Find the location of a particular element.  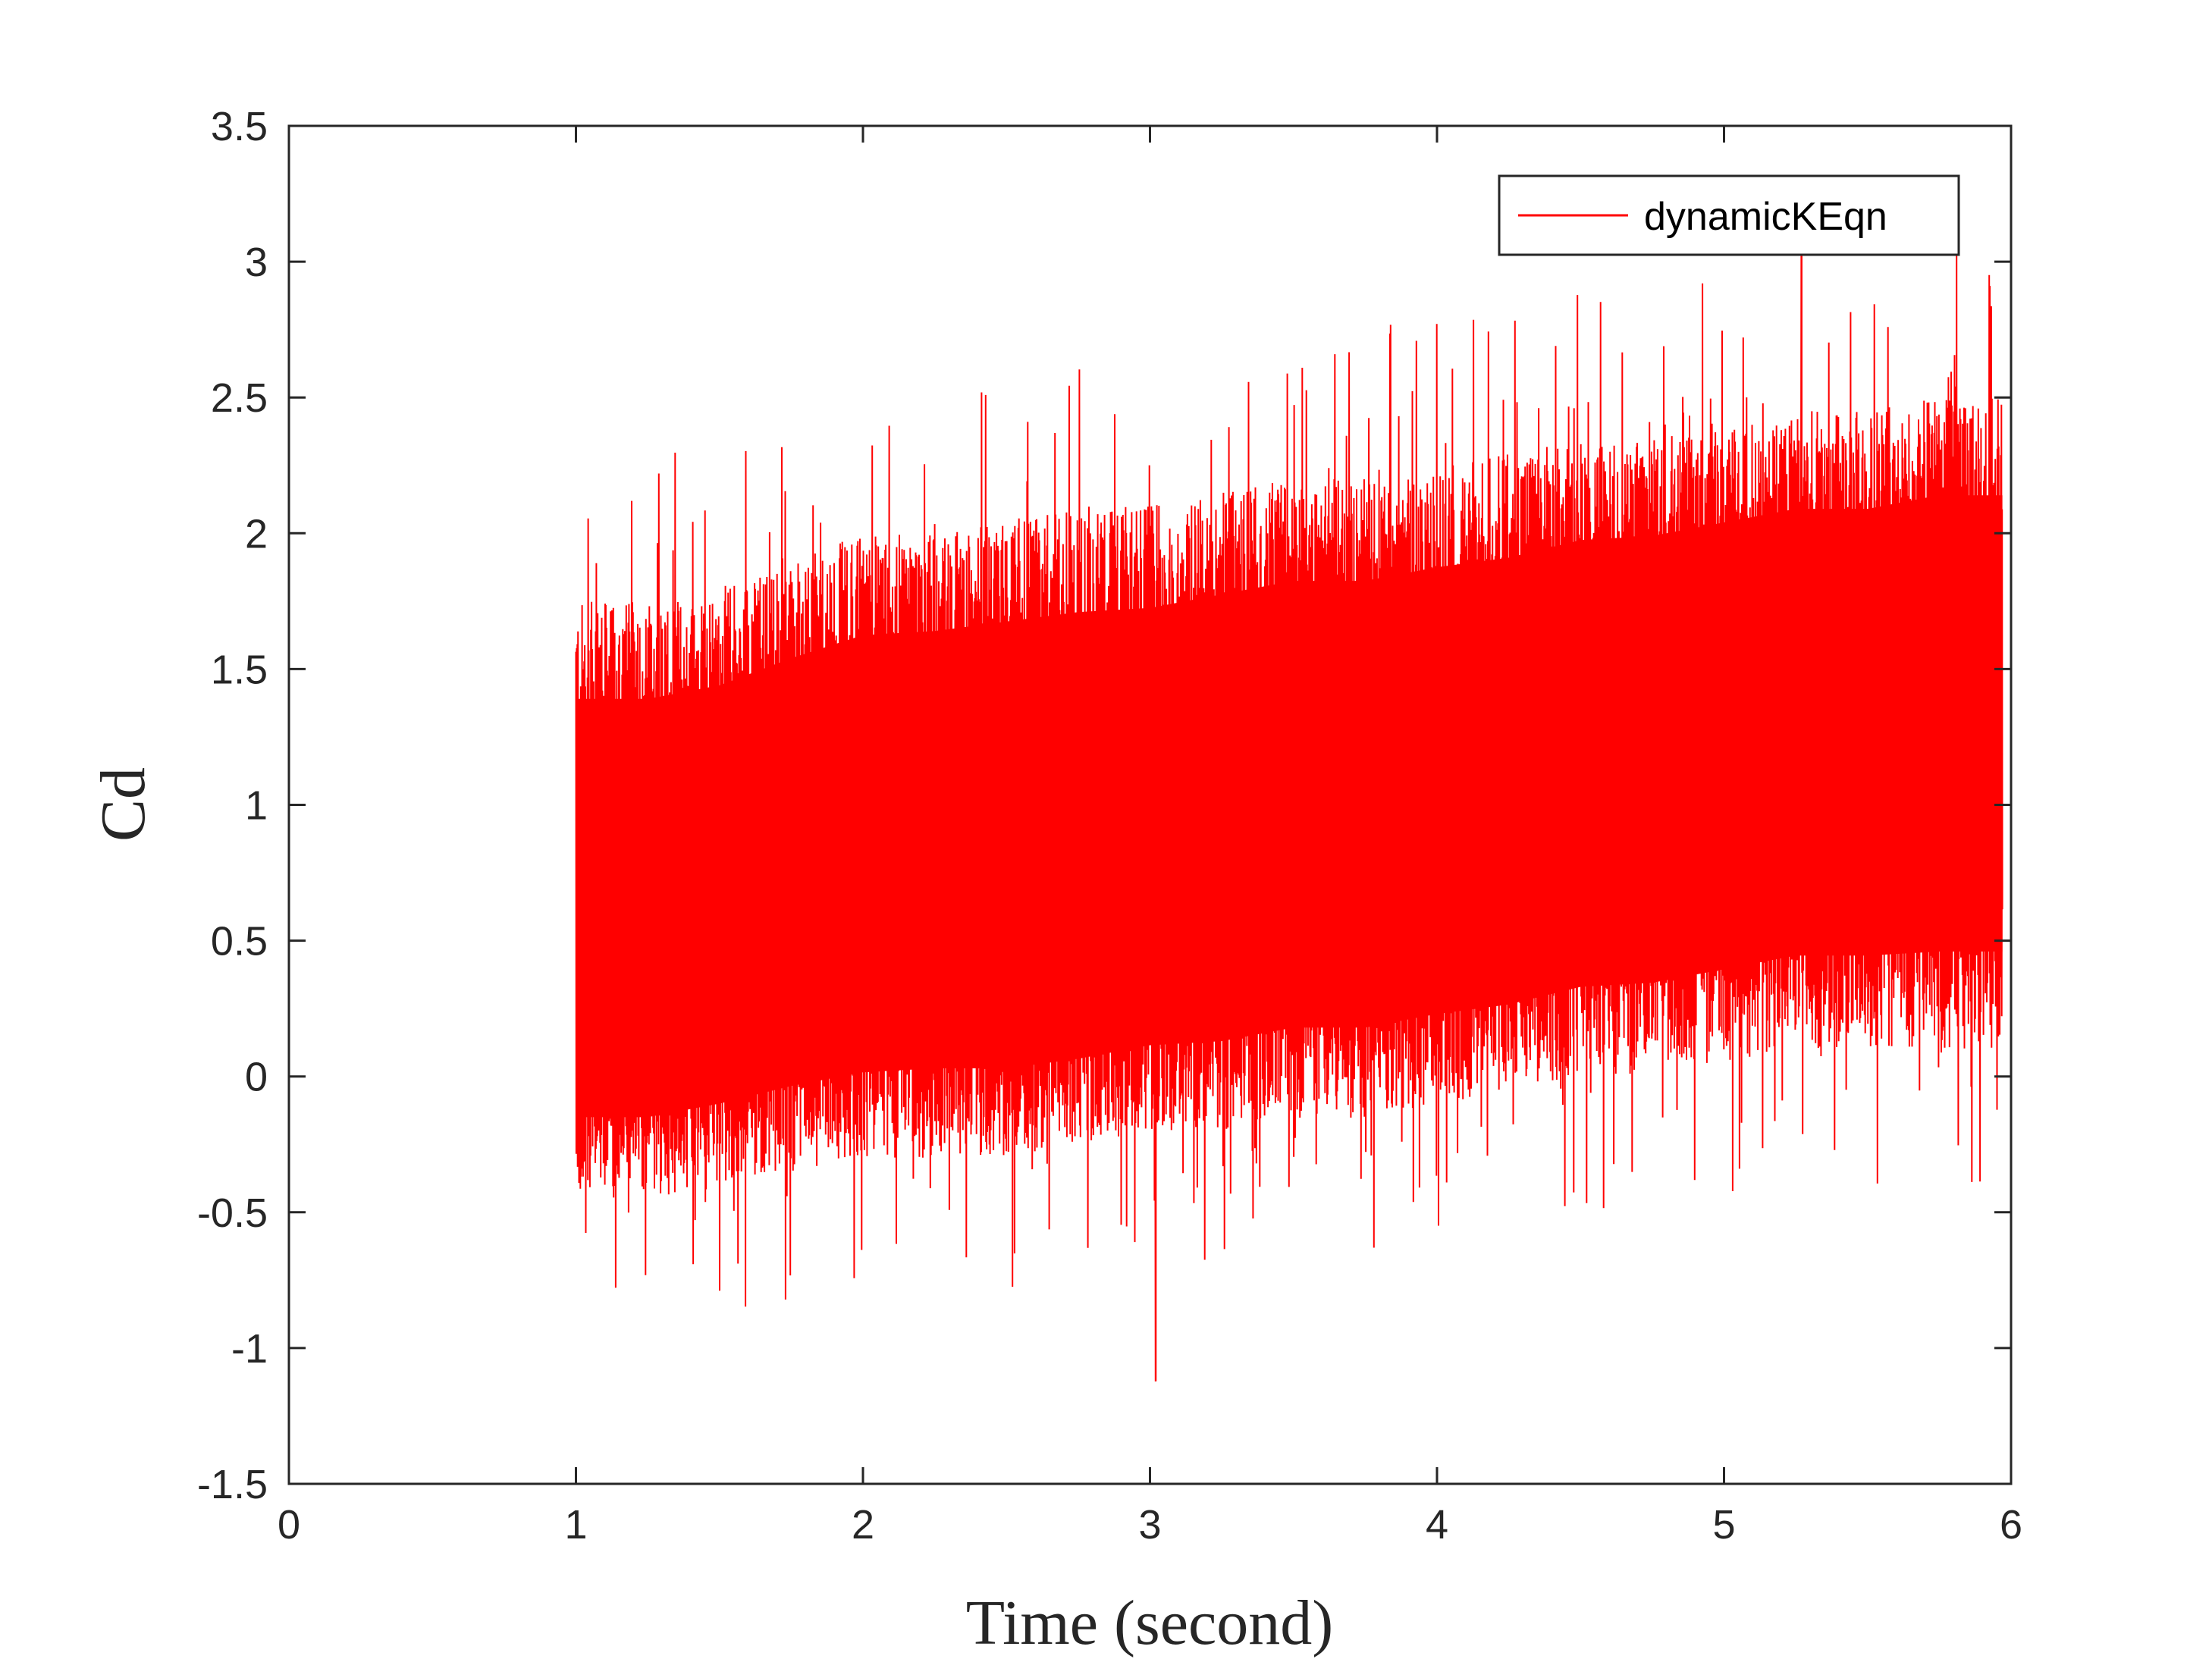

y-tick-label: 0 is located at coordinates (256, 1077).